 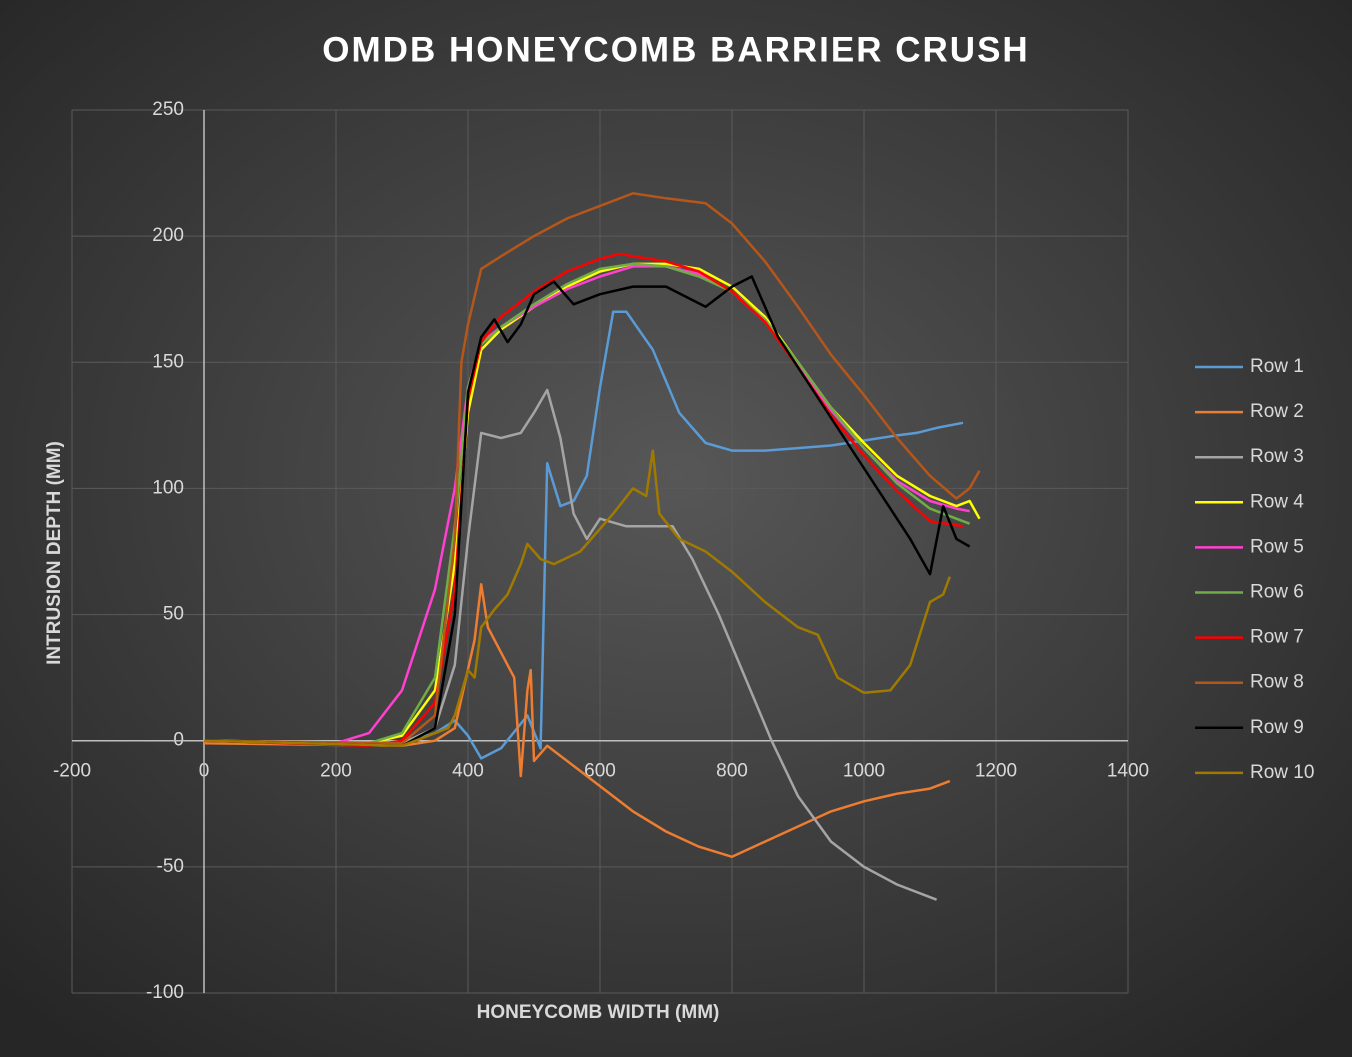 I want to click on x-tick-label: 1200, so click(x=996, y=771).